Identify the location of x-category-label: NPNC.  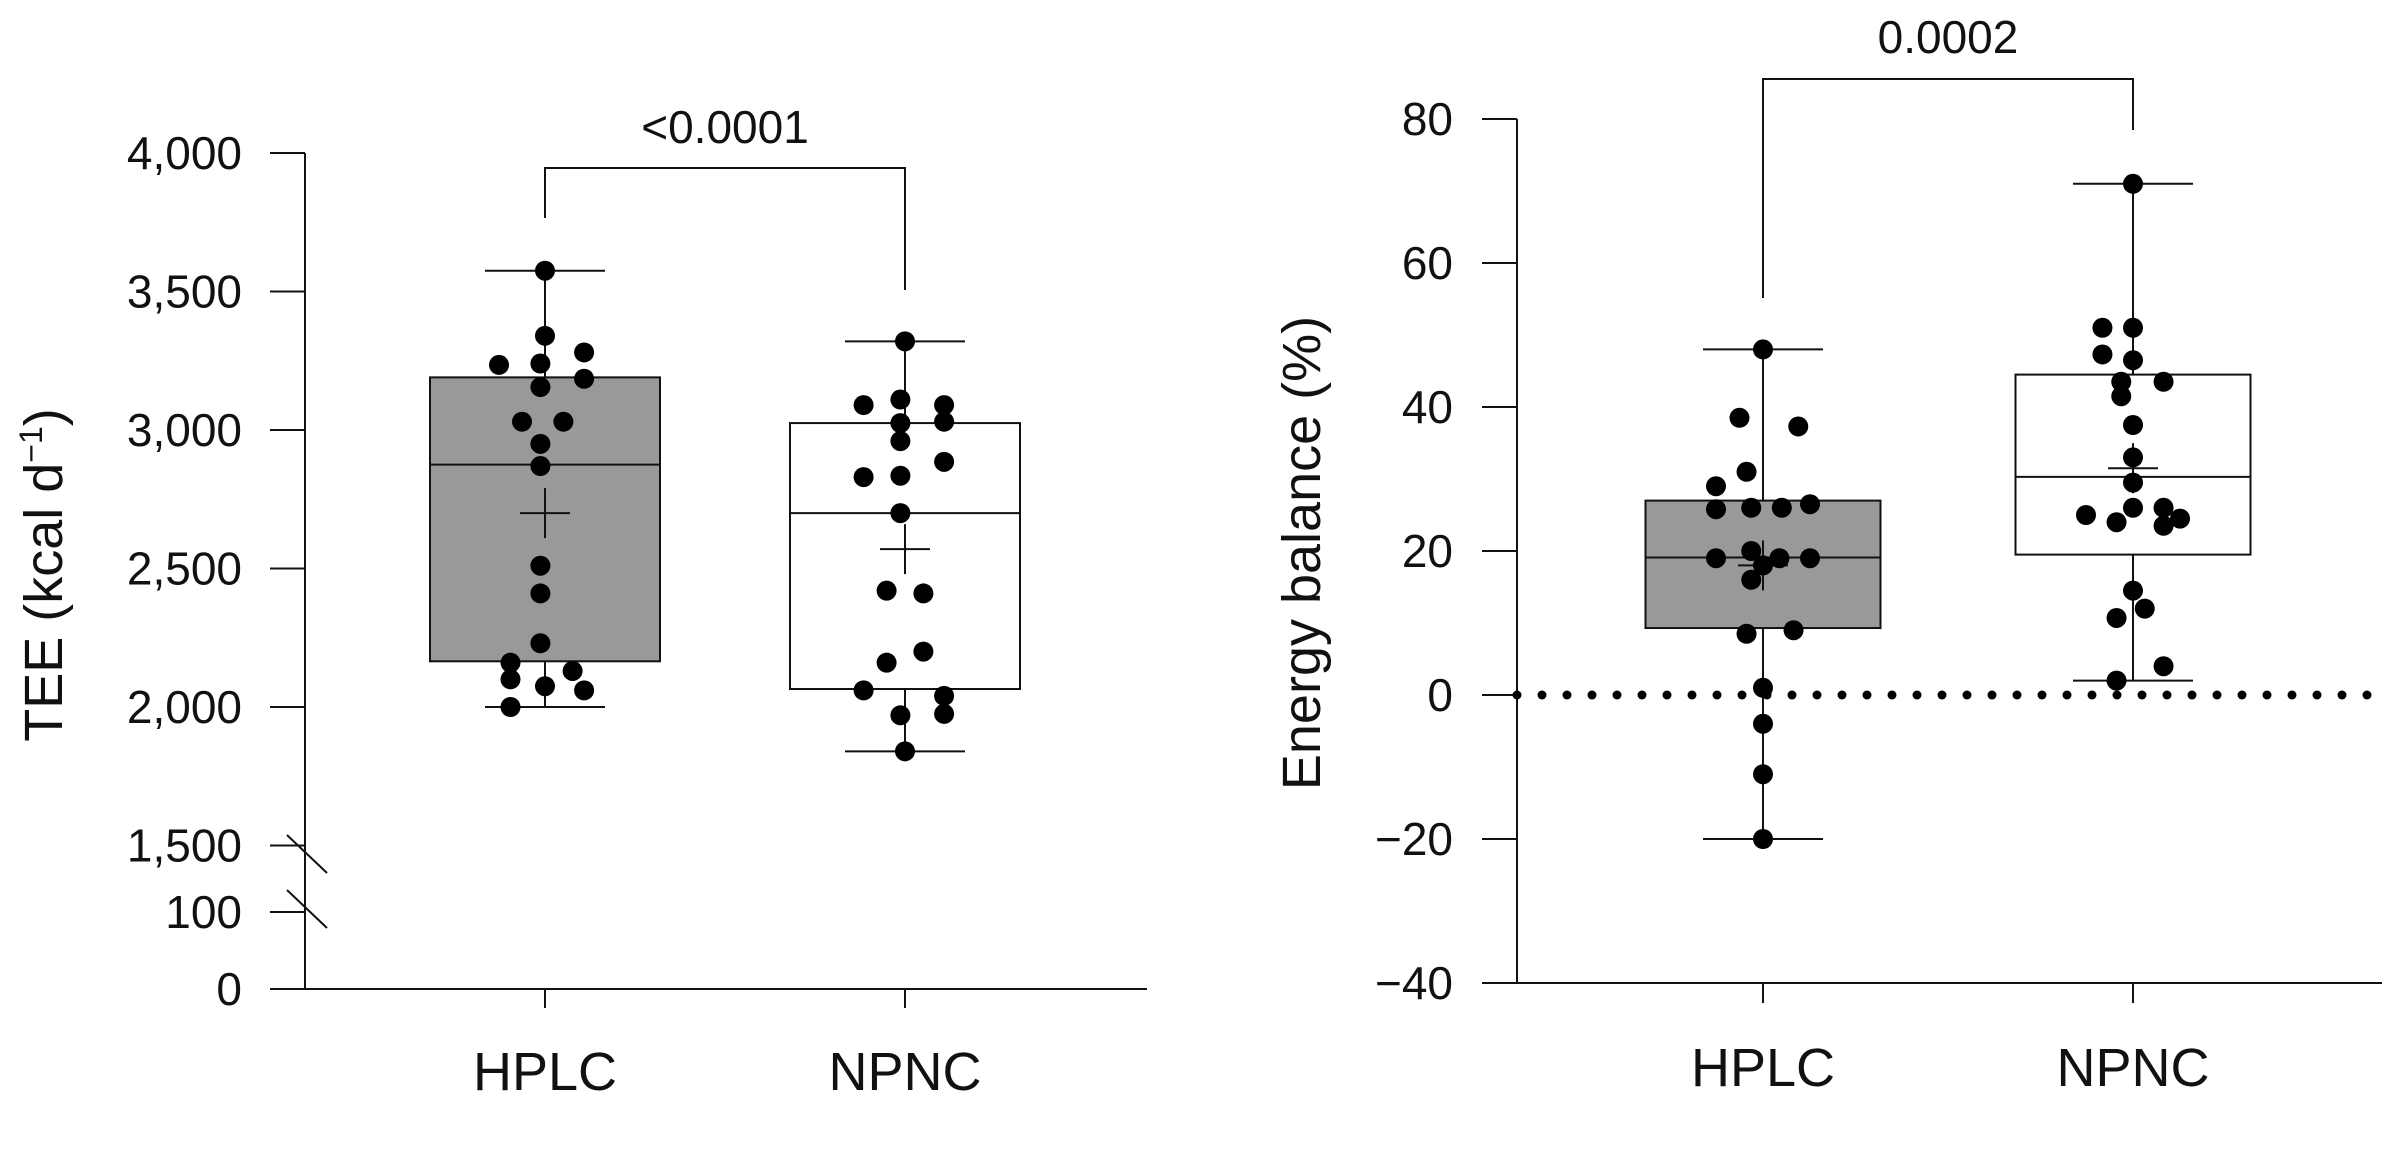
(904, 1072).